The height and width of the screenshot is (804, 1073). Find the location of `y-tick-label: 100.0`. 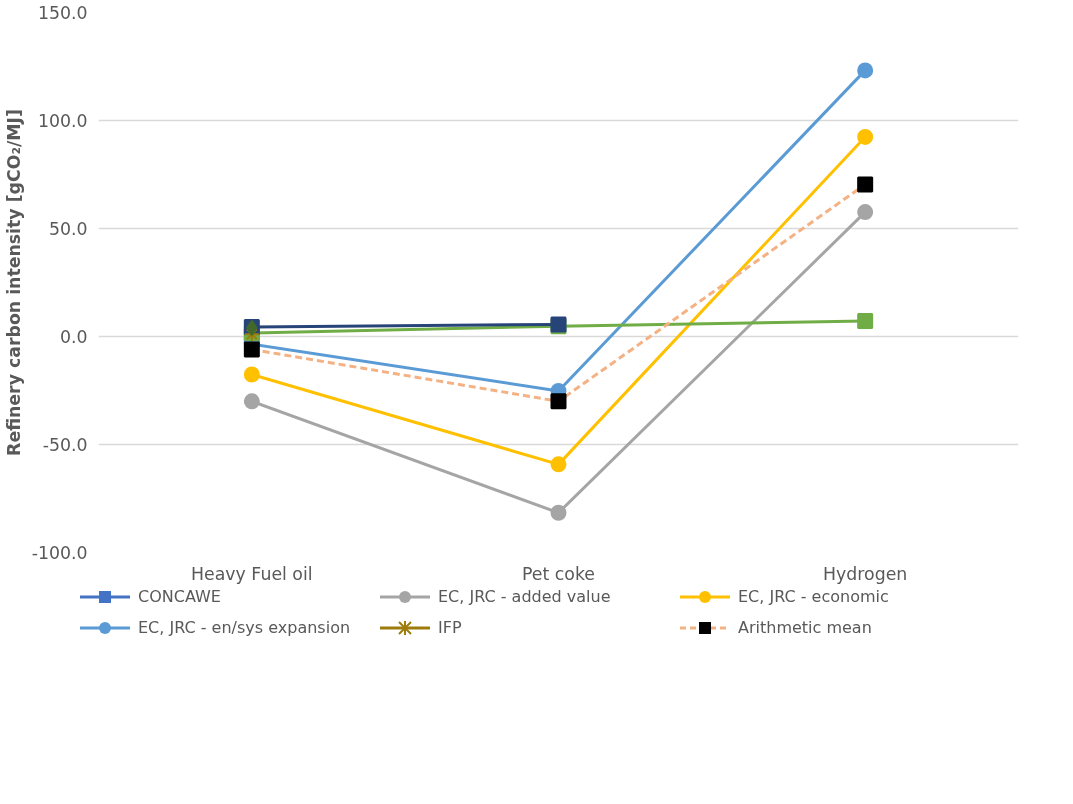

y-tick-label: 100.0 is located at coordinates (62, 121).